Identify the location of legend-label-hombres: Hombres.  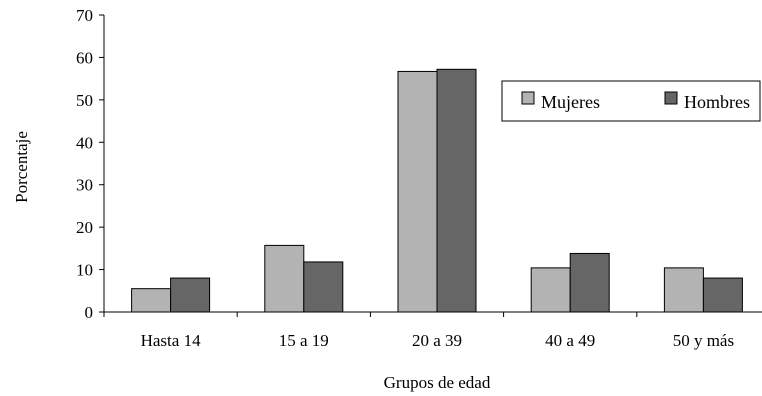
(717, 102).